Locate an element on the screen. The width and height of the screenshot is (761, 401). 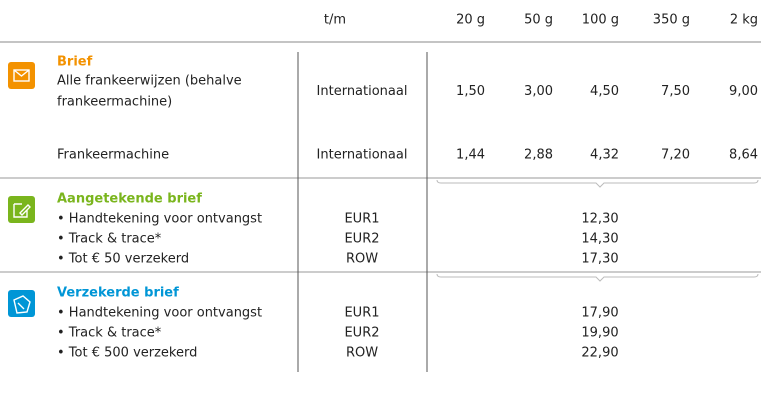
price: 4,32 is located at coordinates (604, 155).